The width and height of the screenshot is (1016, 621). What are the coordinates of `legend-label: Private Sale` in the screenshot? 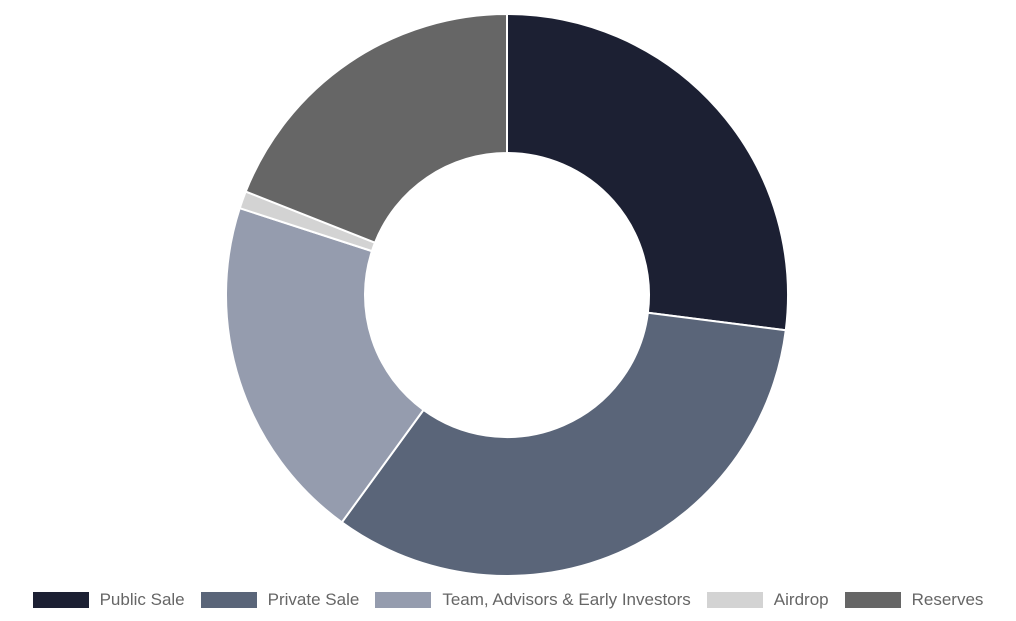 It's located at (313, 599).